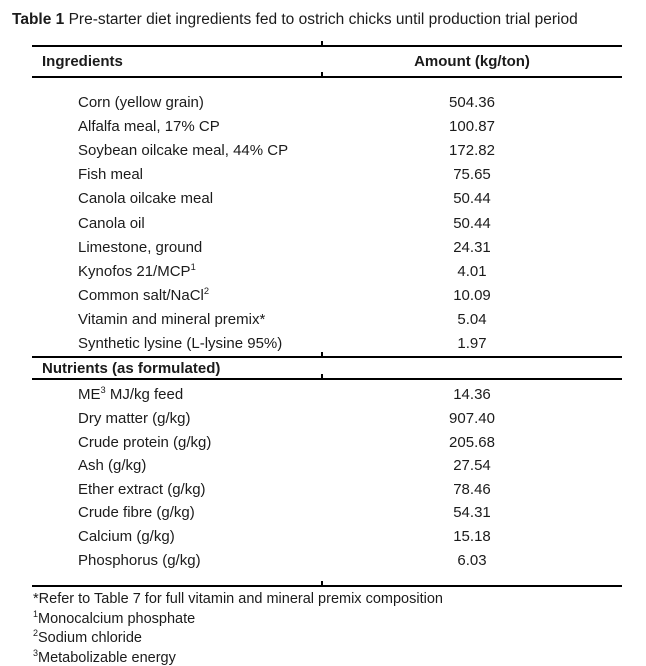 This screenshot has height=666, width=646. I want to click on table-row: Crude protein (g/kg) 205.68, so click(327, 442).